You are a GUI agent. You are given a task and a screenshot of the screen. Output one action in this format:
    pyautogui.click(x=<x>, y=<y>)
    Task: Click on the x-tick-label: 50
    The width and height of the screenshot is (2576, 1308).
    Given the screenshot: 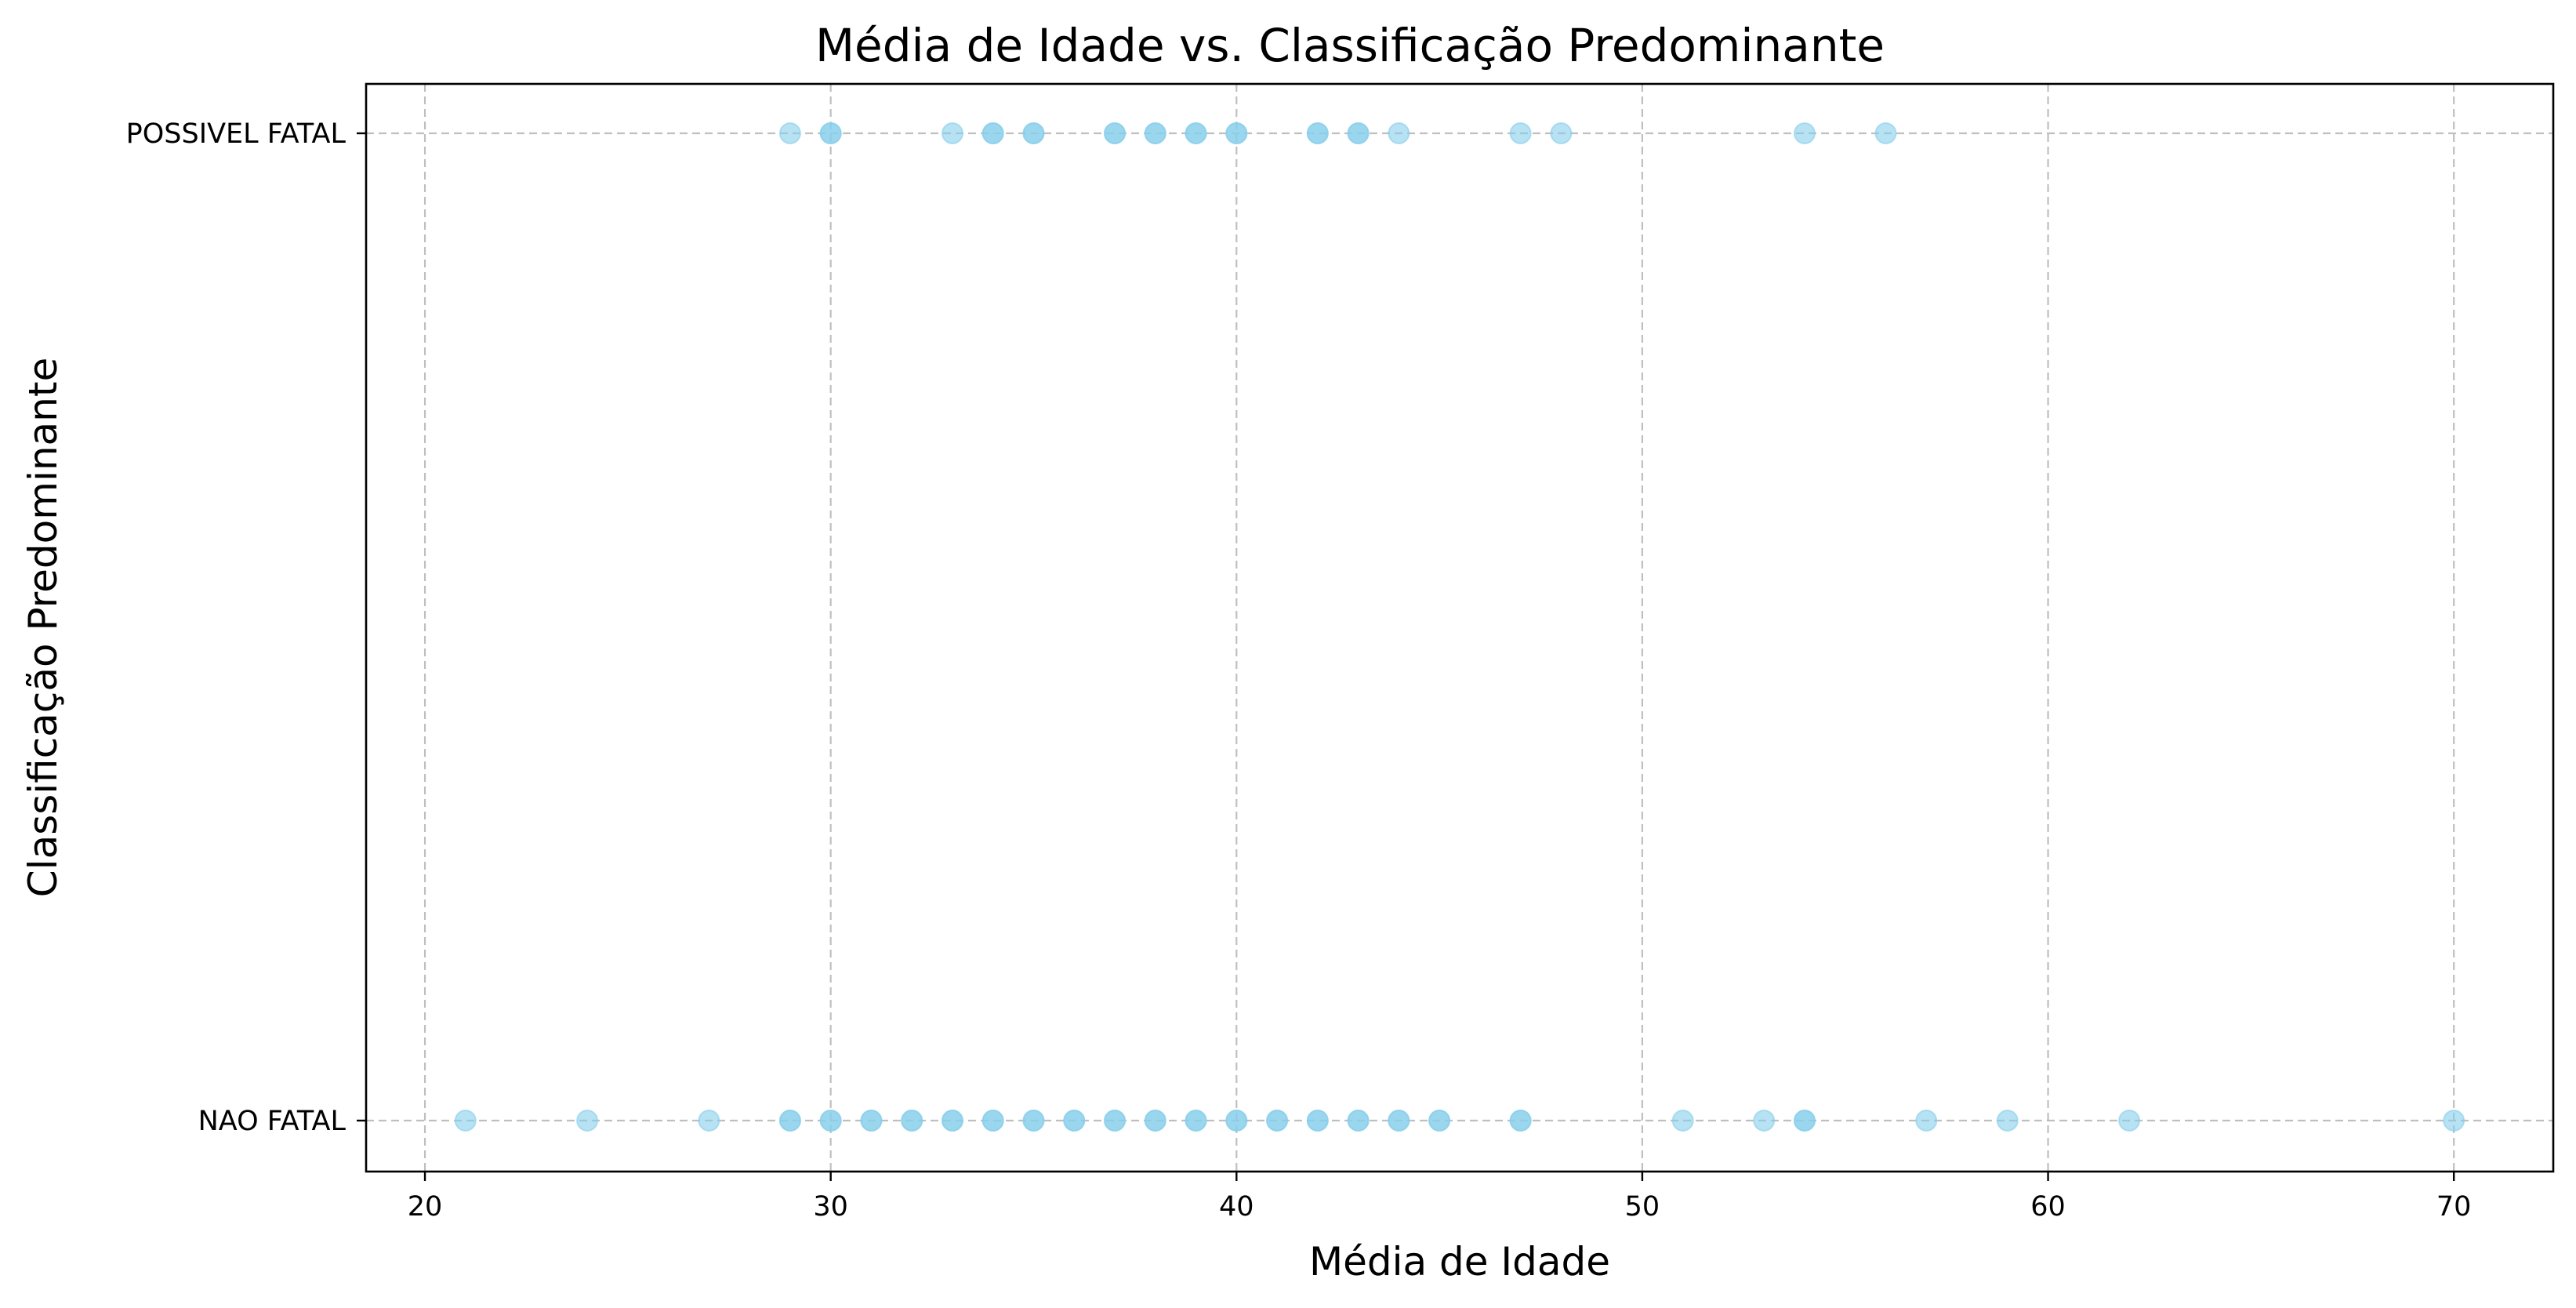 What is the action you would take?
    pyautogui.click(x=1642, y=1207)
    